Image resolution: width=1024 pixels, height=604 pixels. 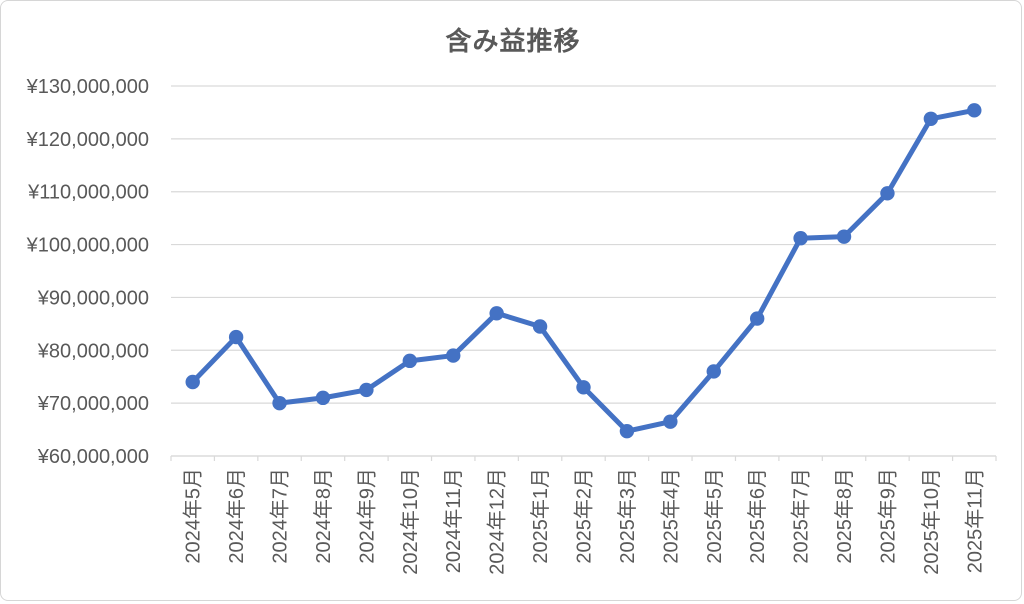 What do you see at coordinates (931, 521) in the screenshot?
I see `x-axis-tick-label: 2025年10月` at bounding box center [931, 521].